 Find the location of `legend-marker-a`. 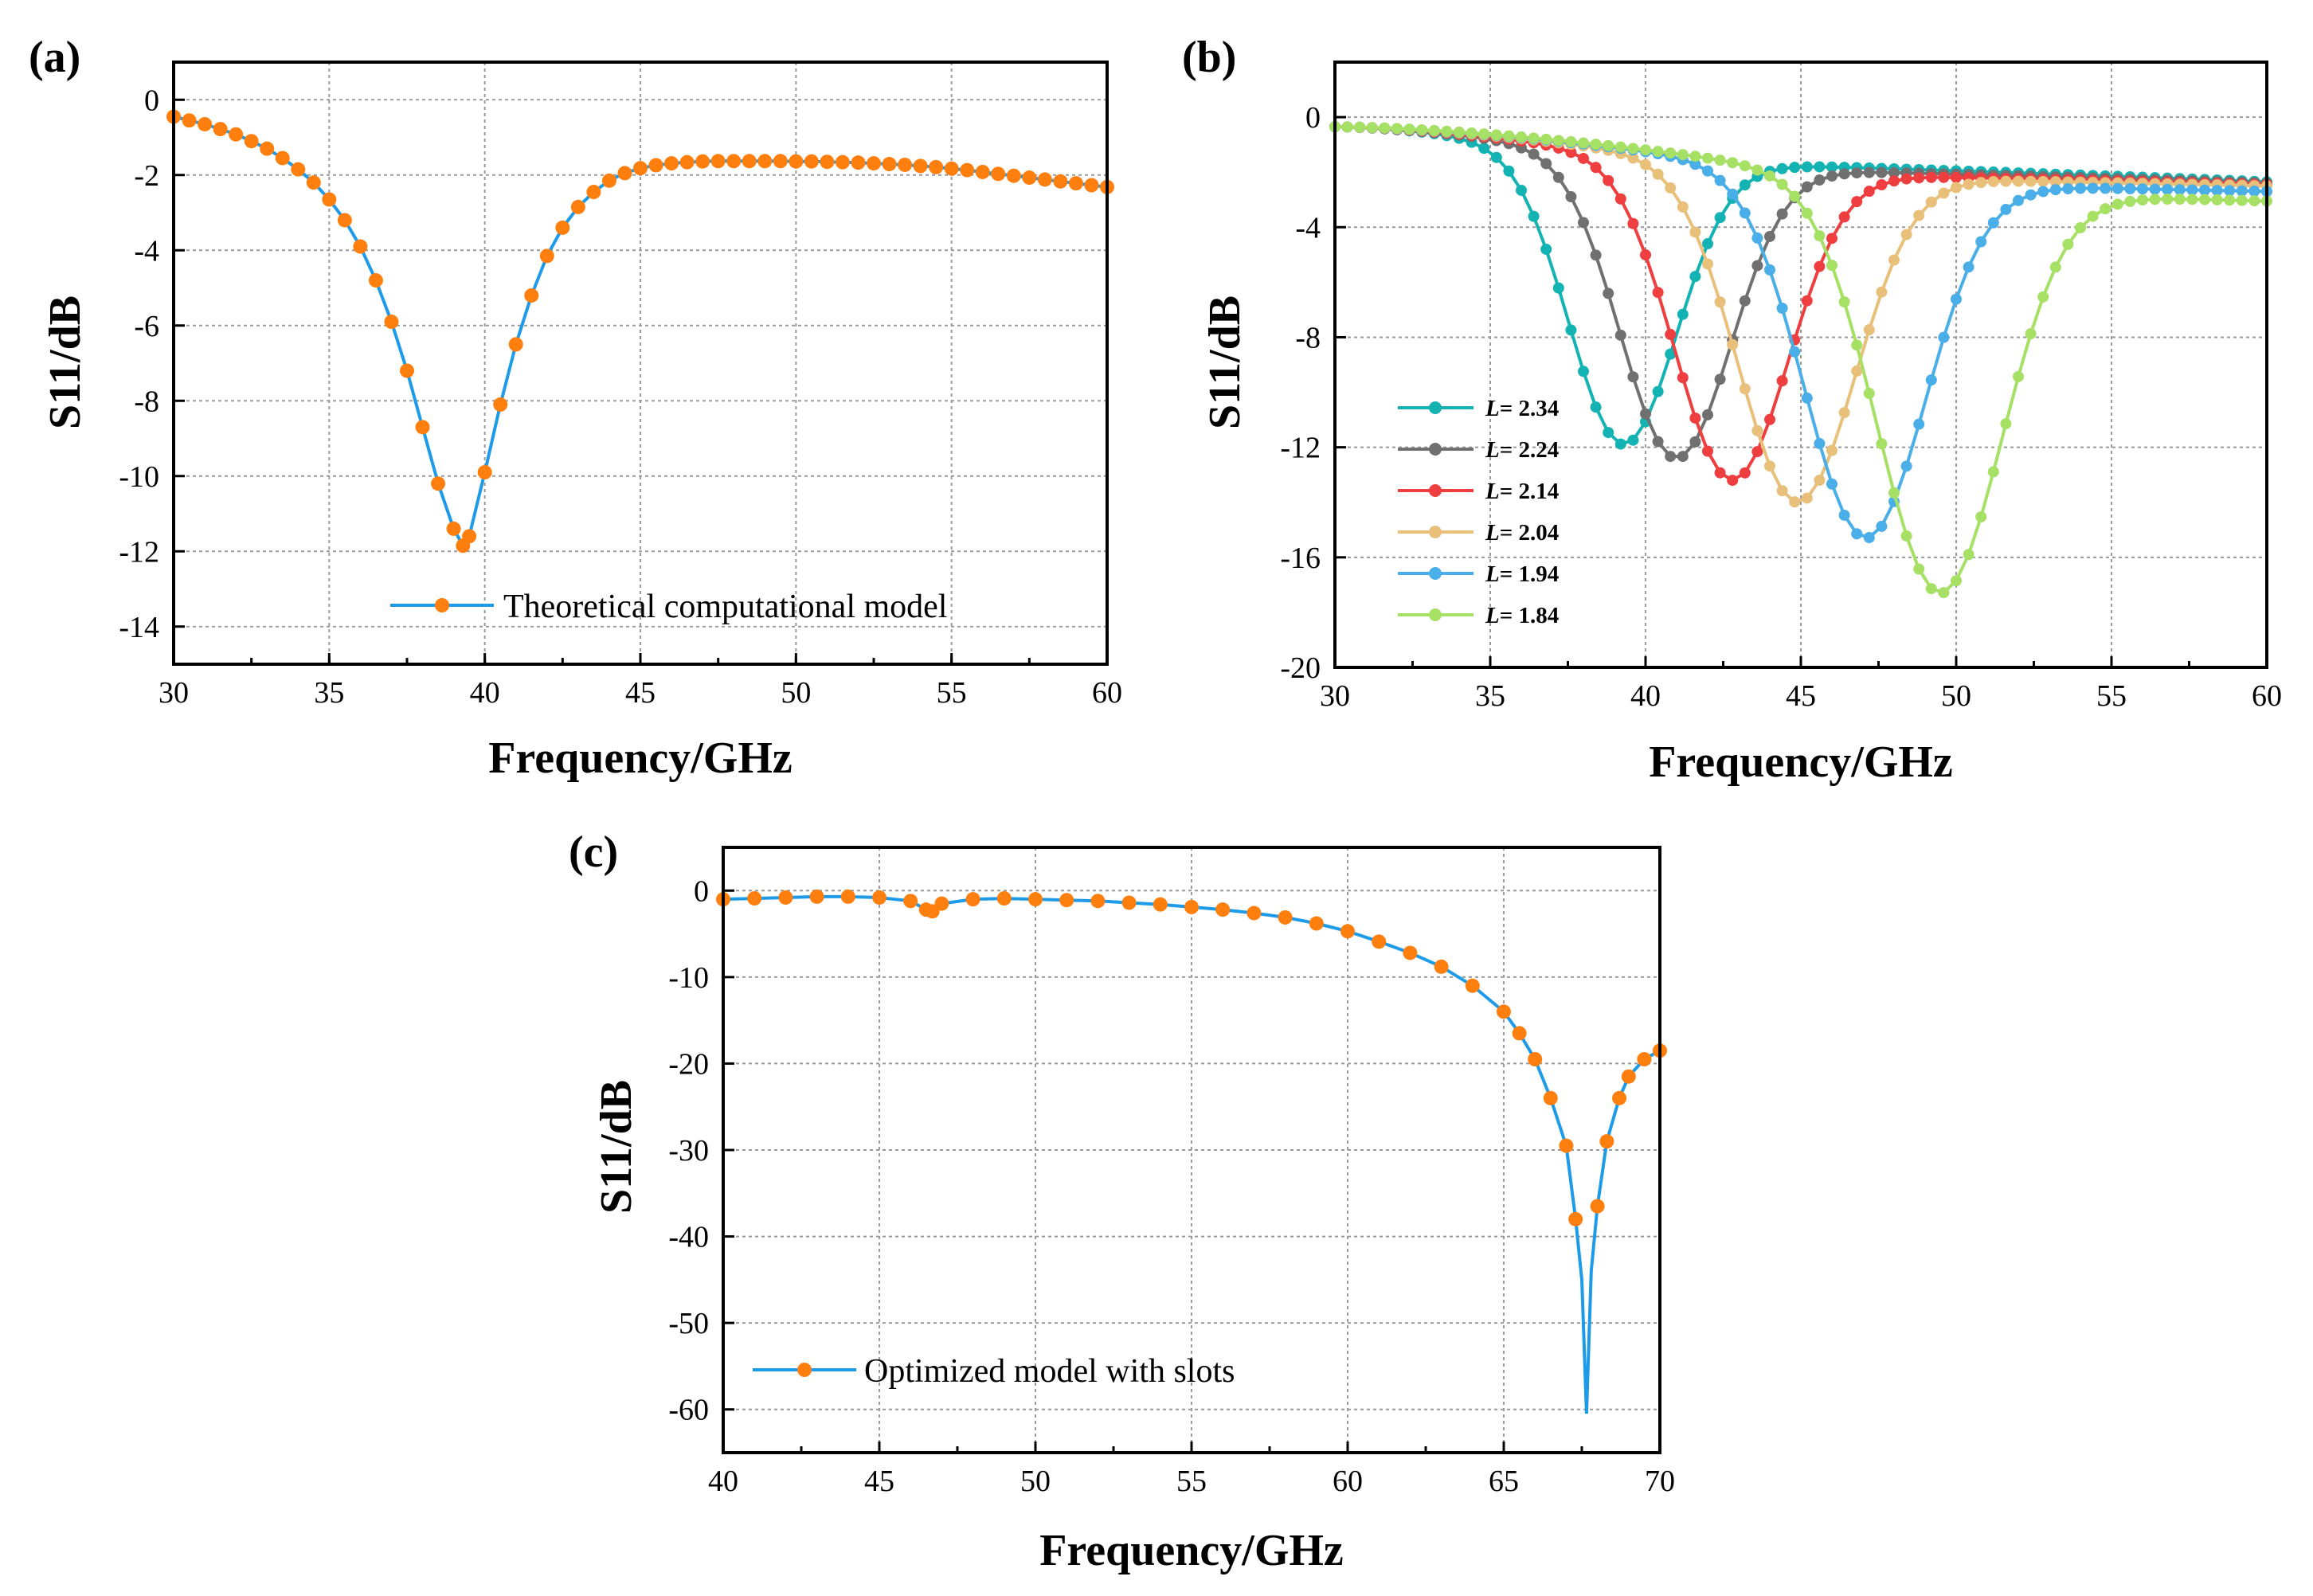

legend-marker-a is located at coordinates (442, 605).